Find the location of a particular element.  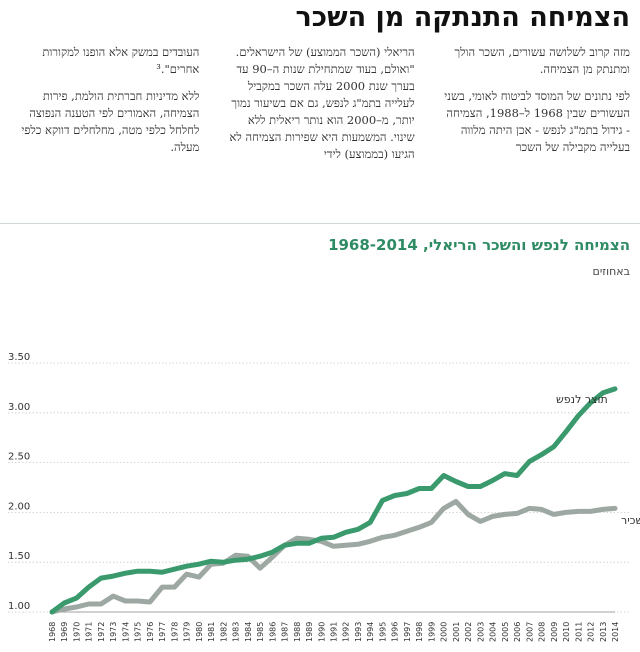

x-tick-label: 1987 is located at coordinates (285, 632).